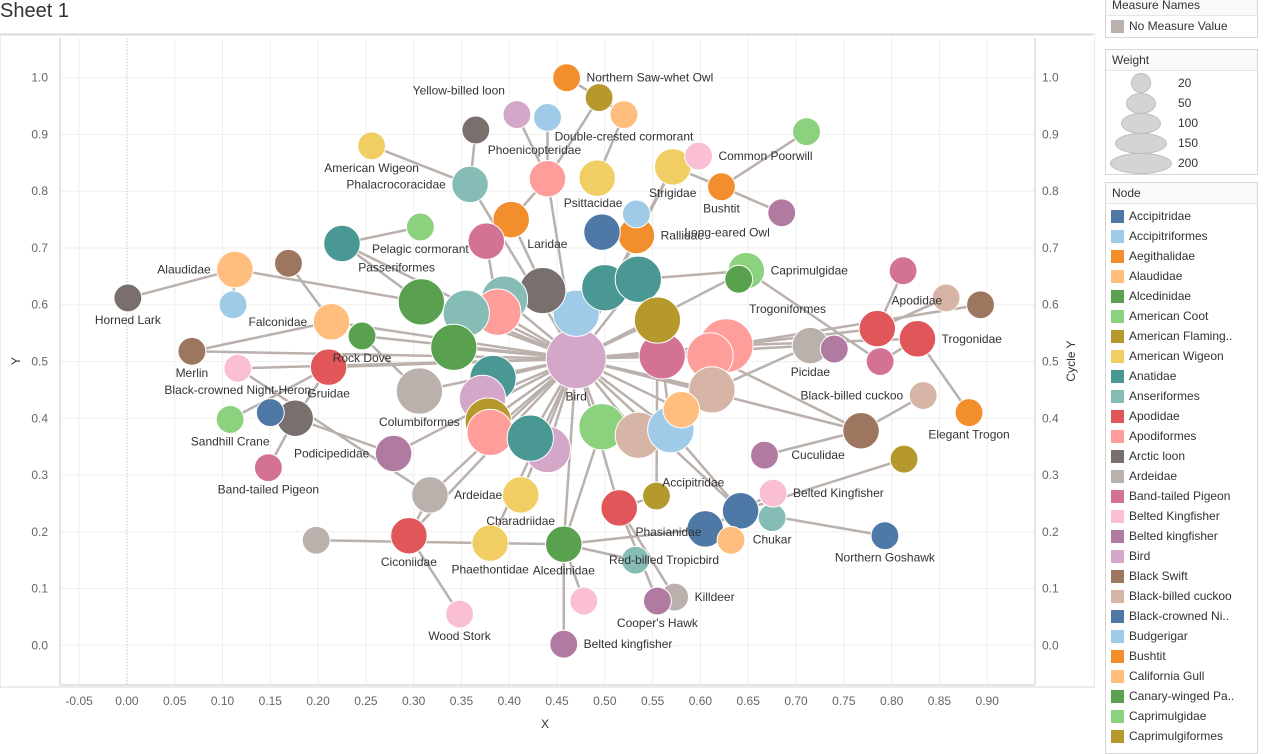 This screenshot has height=754, width=1265. What do you see at coordinates (1181, 163) in the screenshot?
I see `weight-legend-item: 200` at bounding box center [1181, 163].